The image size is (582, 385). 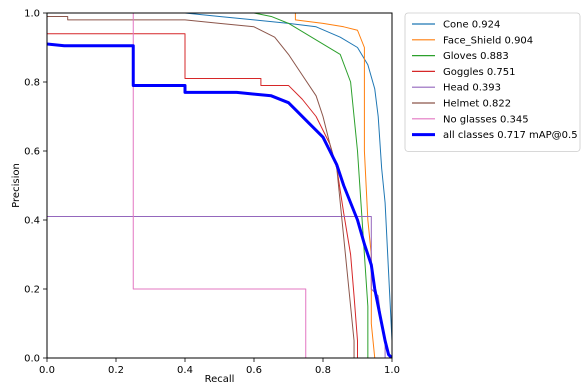 What do you see at coordinates (116, 370) in the screenshot?
I see `x-tick-label: 0.2` at bounding box center [116, 370].